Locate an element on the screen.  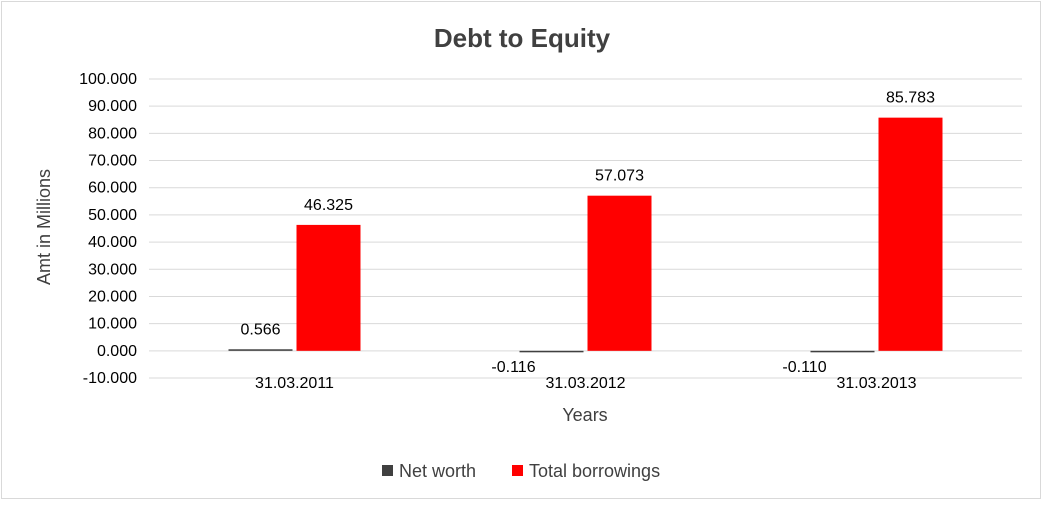
chart-title: Debt to Equity is located at coordinates (522, 38).